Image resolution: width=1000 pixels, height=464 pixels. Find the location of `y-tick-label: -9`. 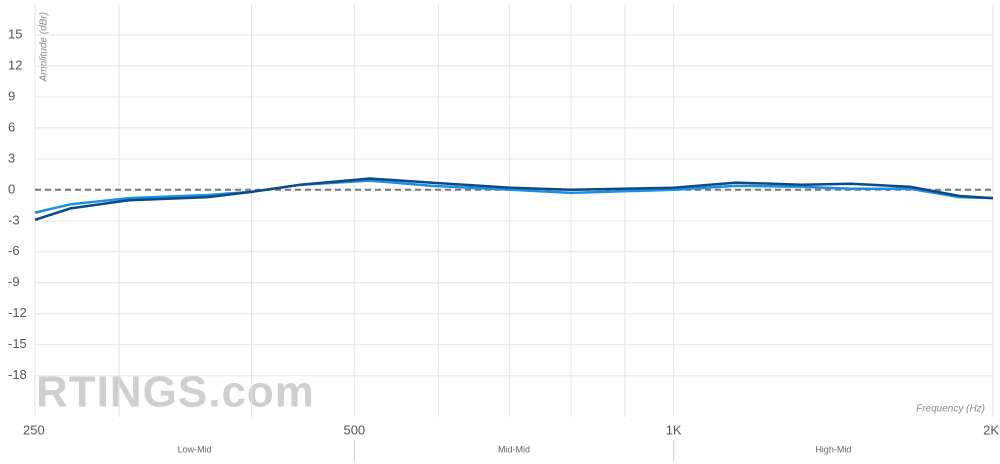

y-tick-label: -9 is located at coordinates (14, 281).